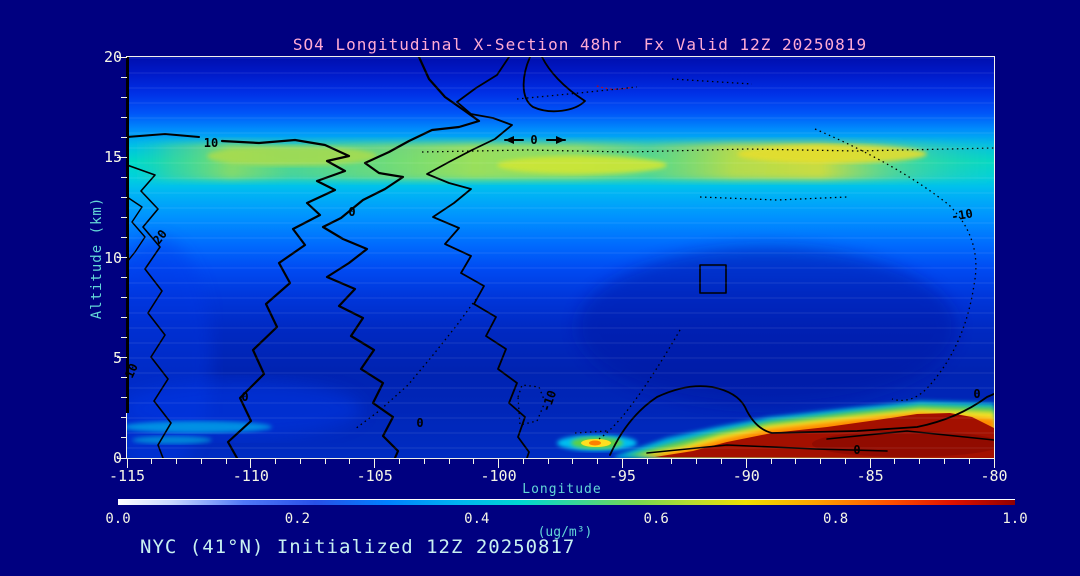  I want to click on x-tick-label: -110, so click(250, 476).